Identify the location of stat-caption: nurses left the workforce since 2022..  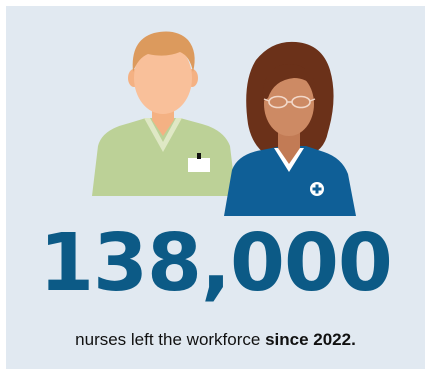
(215, 340).